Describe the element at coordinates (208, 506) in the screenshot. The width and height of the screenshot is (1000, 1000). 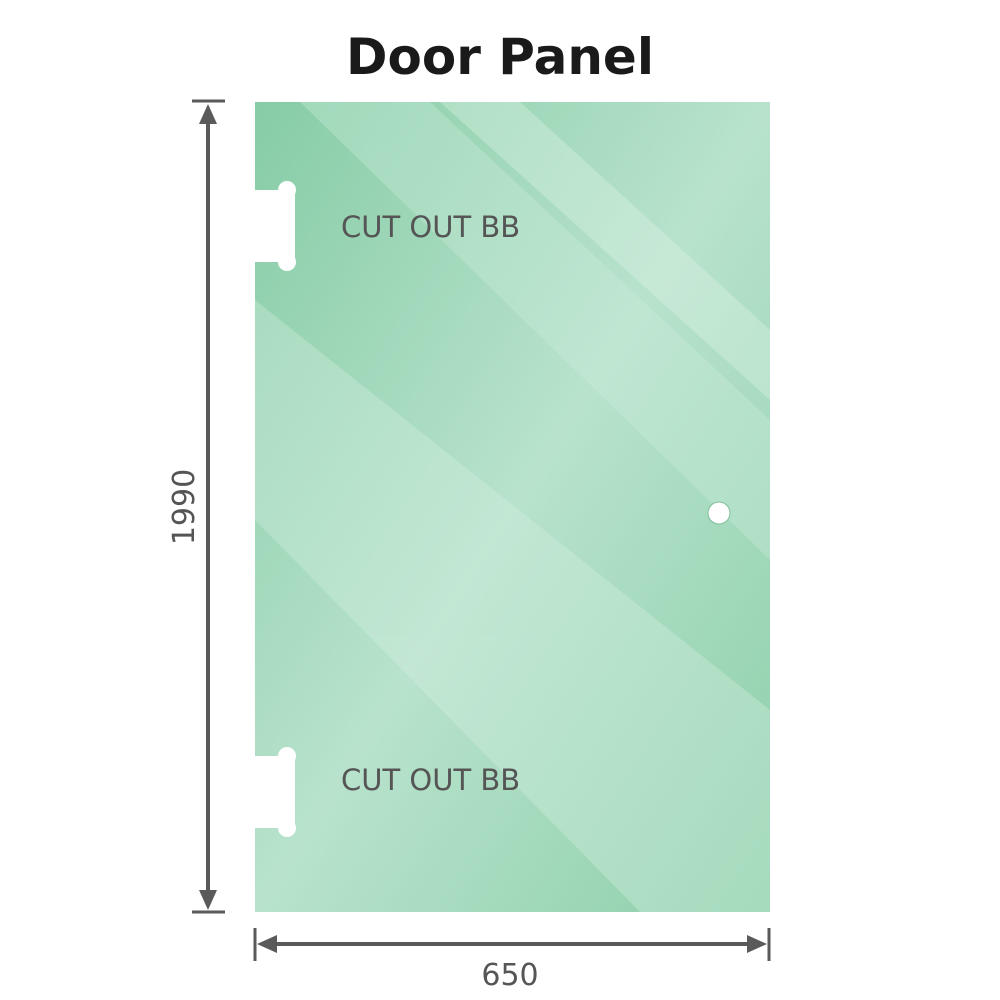
I see `height-dimension-line` at that location.